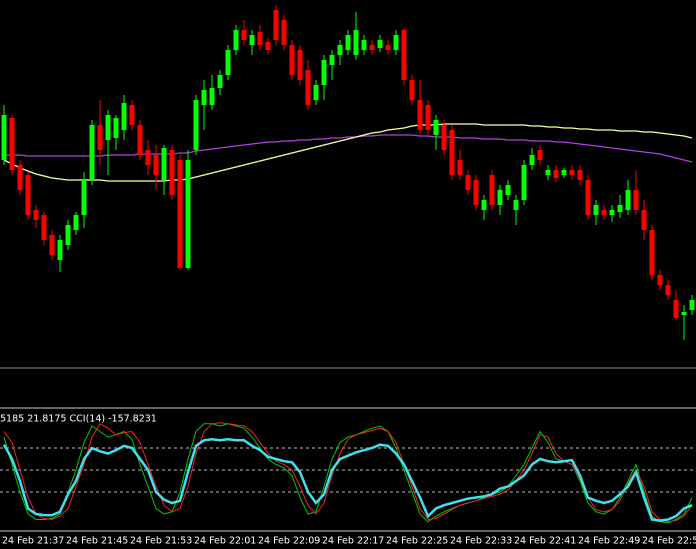 This screenshot has width=696, height=549. Describe the element at coordinates (97, 541) in the screenshot. I see `x-tick-label: 24 Feb 21:45` at that location.